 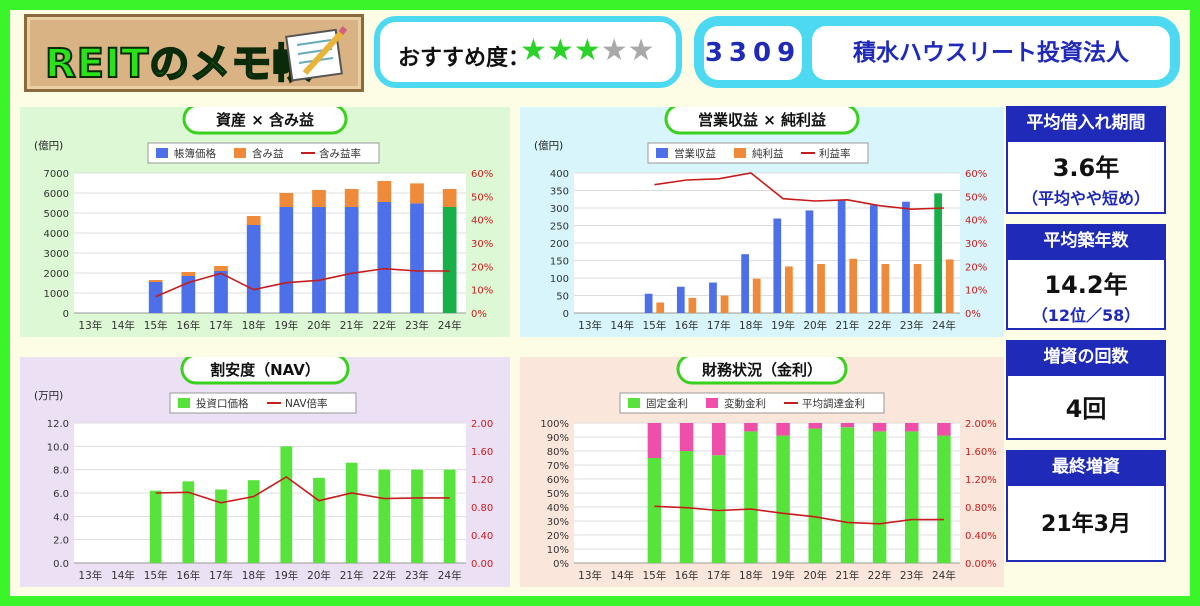 I want to click on y2-tick-label: 1.20, so click(x=482, y=480).